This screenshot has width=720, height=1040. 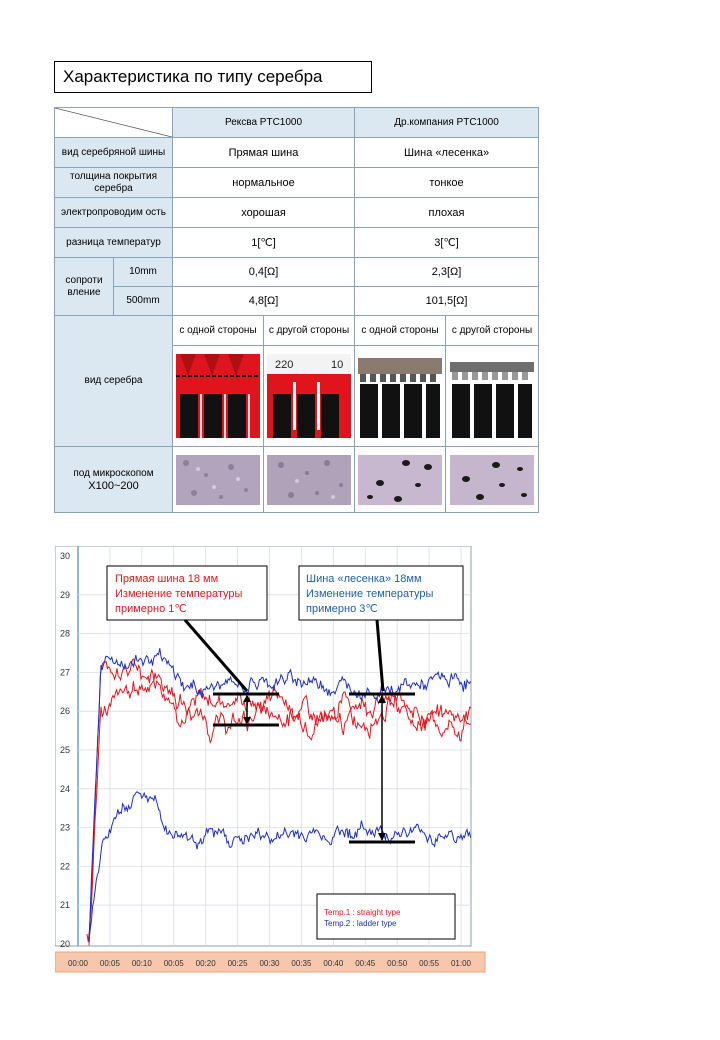 I want to click on photo-straight-back: 220 10, so click(x=309, y=396).